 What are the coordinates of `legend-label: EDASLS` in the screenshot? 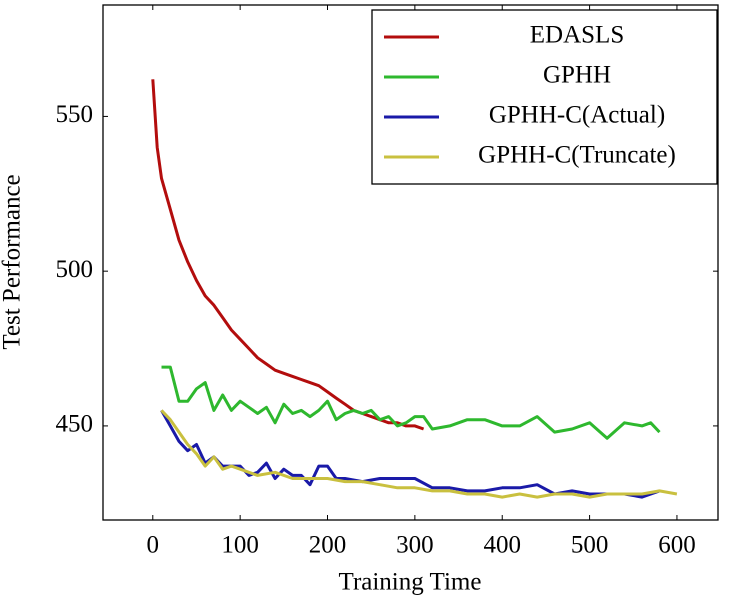 It's located at (577, 35).